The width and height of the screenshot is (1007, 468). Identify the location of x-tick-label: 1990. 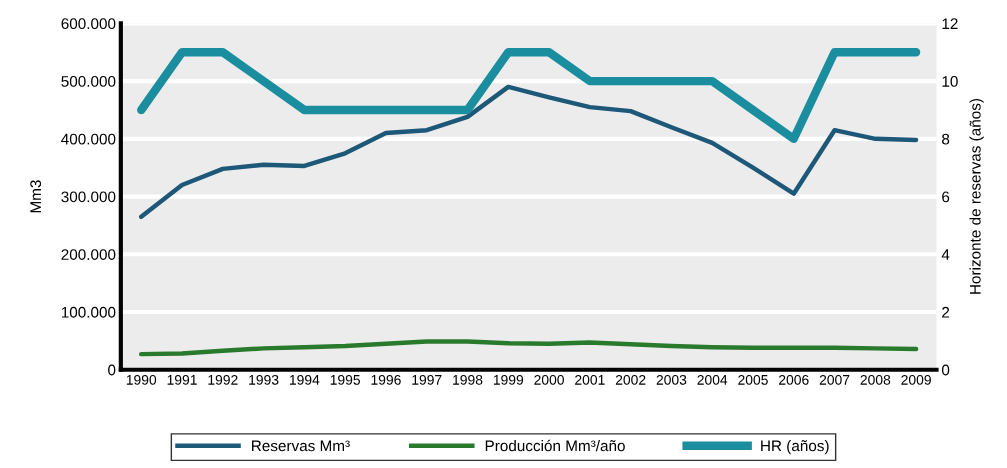
(141, 379).